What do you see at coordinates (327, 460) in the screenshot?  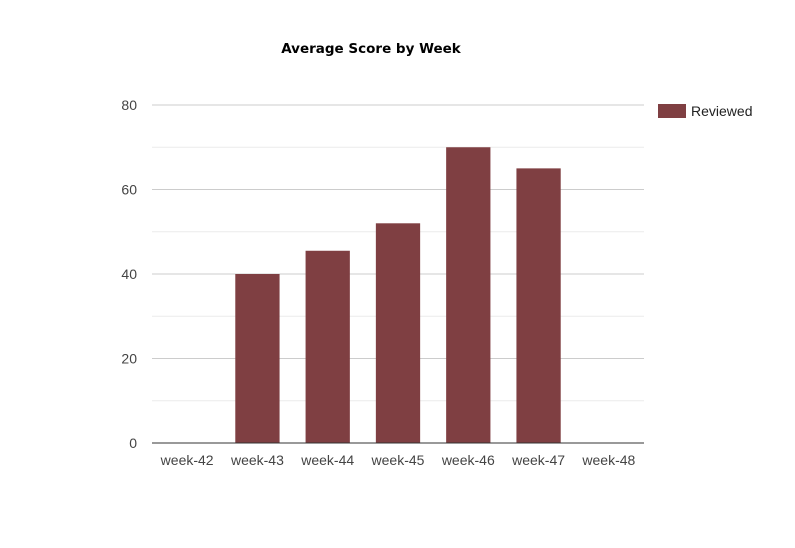 I see `x-tick-label: week-44` at bounding box center [327, 460].